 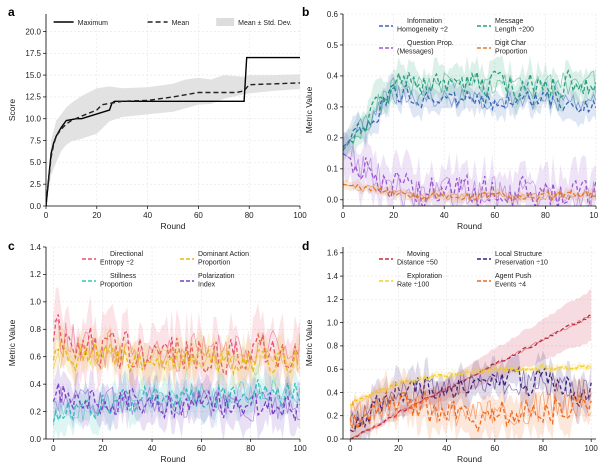 I want to click on legend-label-stillness-proportion: Stillness, so click(x=123, y=276).